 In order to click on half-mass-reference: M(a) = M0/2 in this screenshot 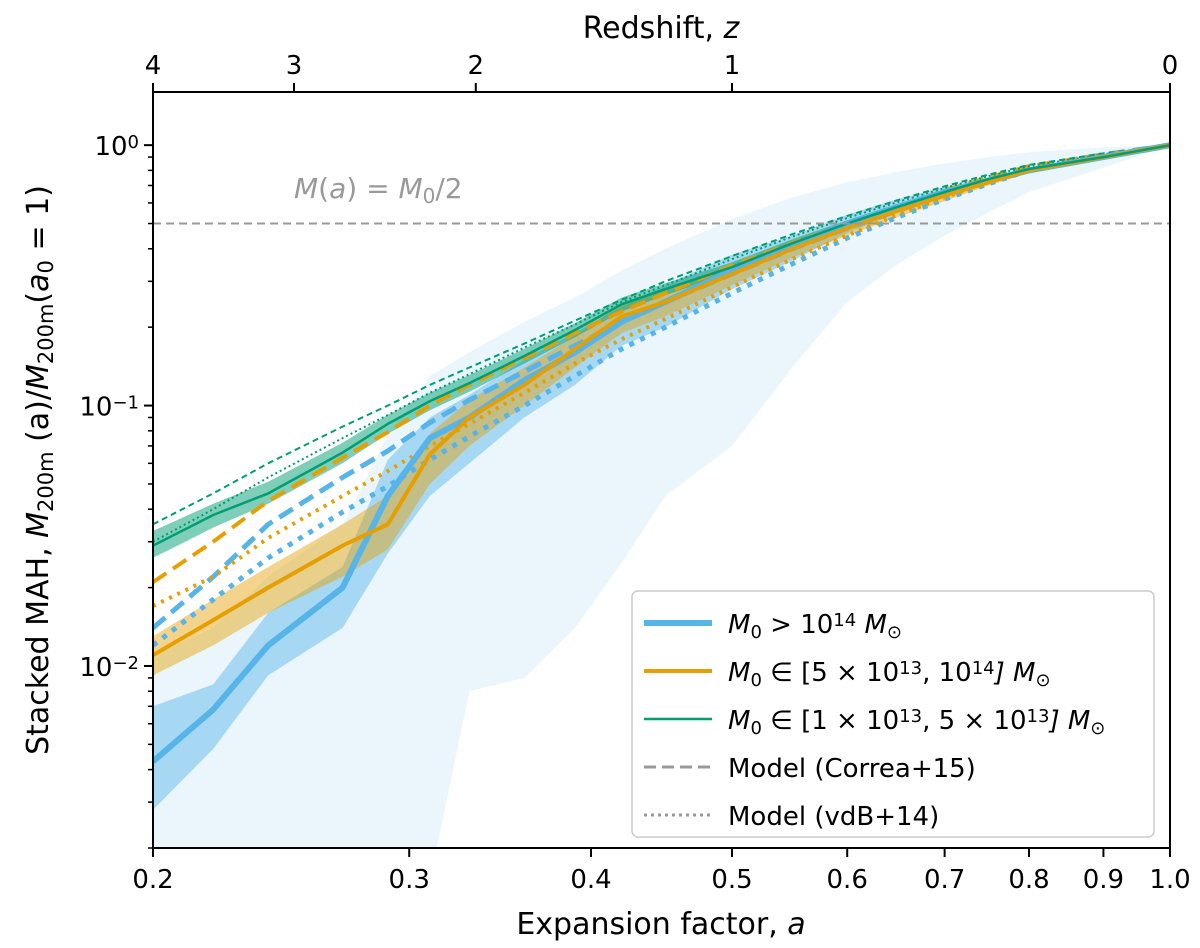, I will do `click(661, 198)`.